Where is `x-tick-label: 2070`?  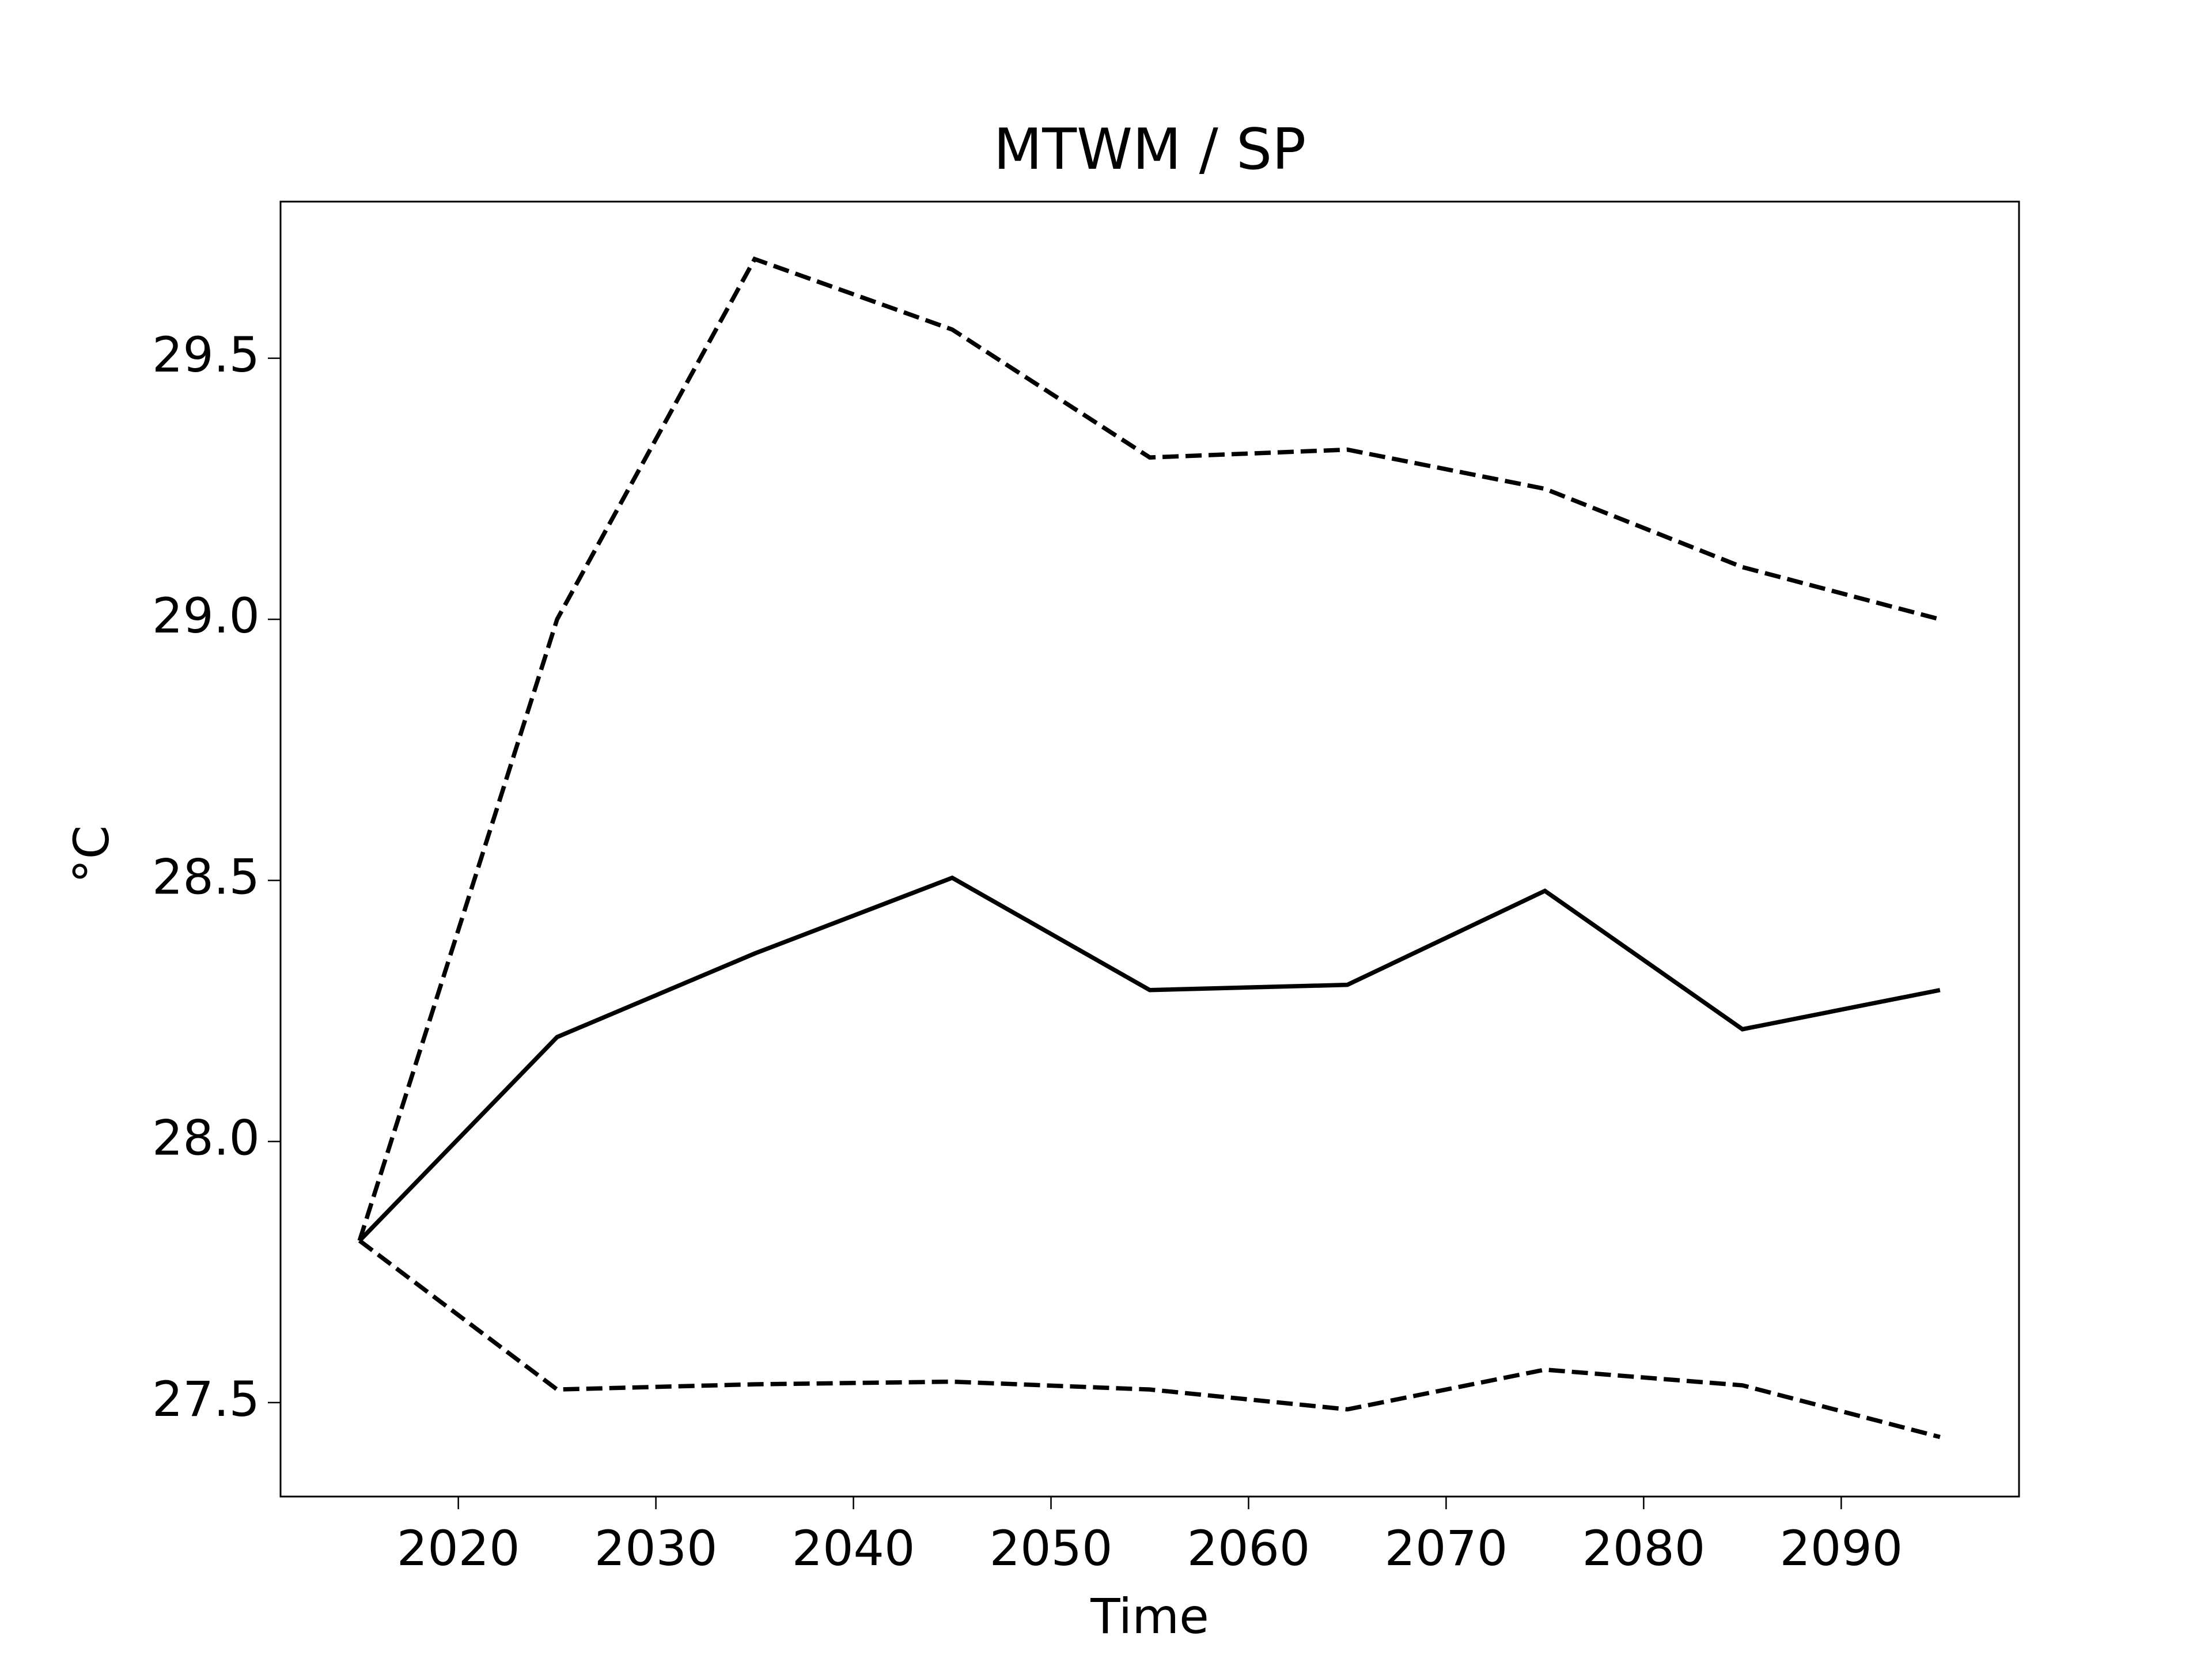
x-tick-label: 2070 is located at coordinates (1446, 1548).